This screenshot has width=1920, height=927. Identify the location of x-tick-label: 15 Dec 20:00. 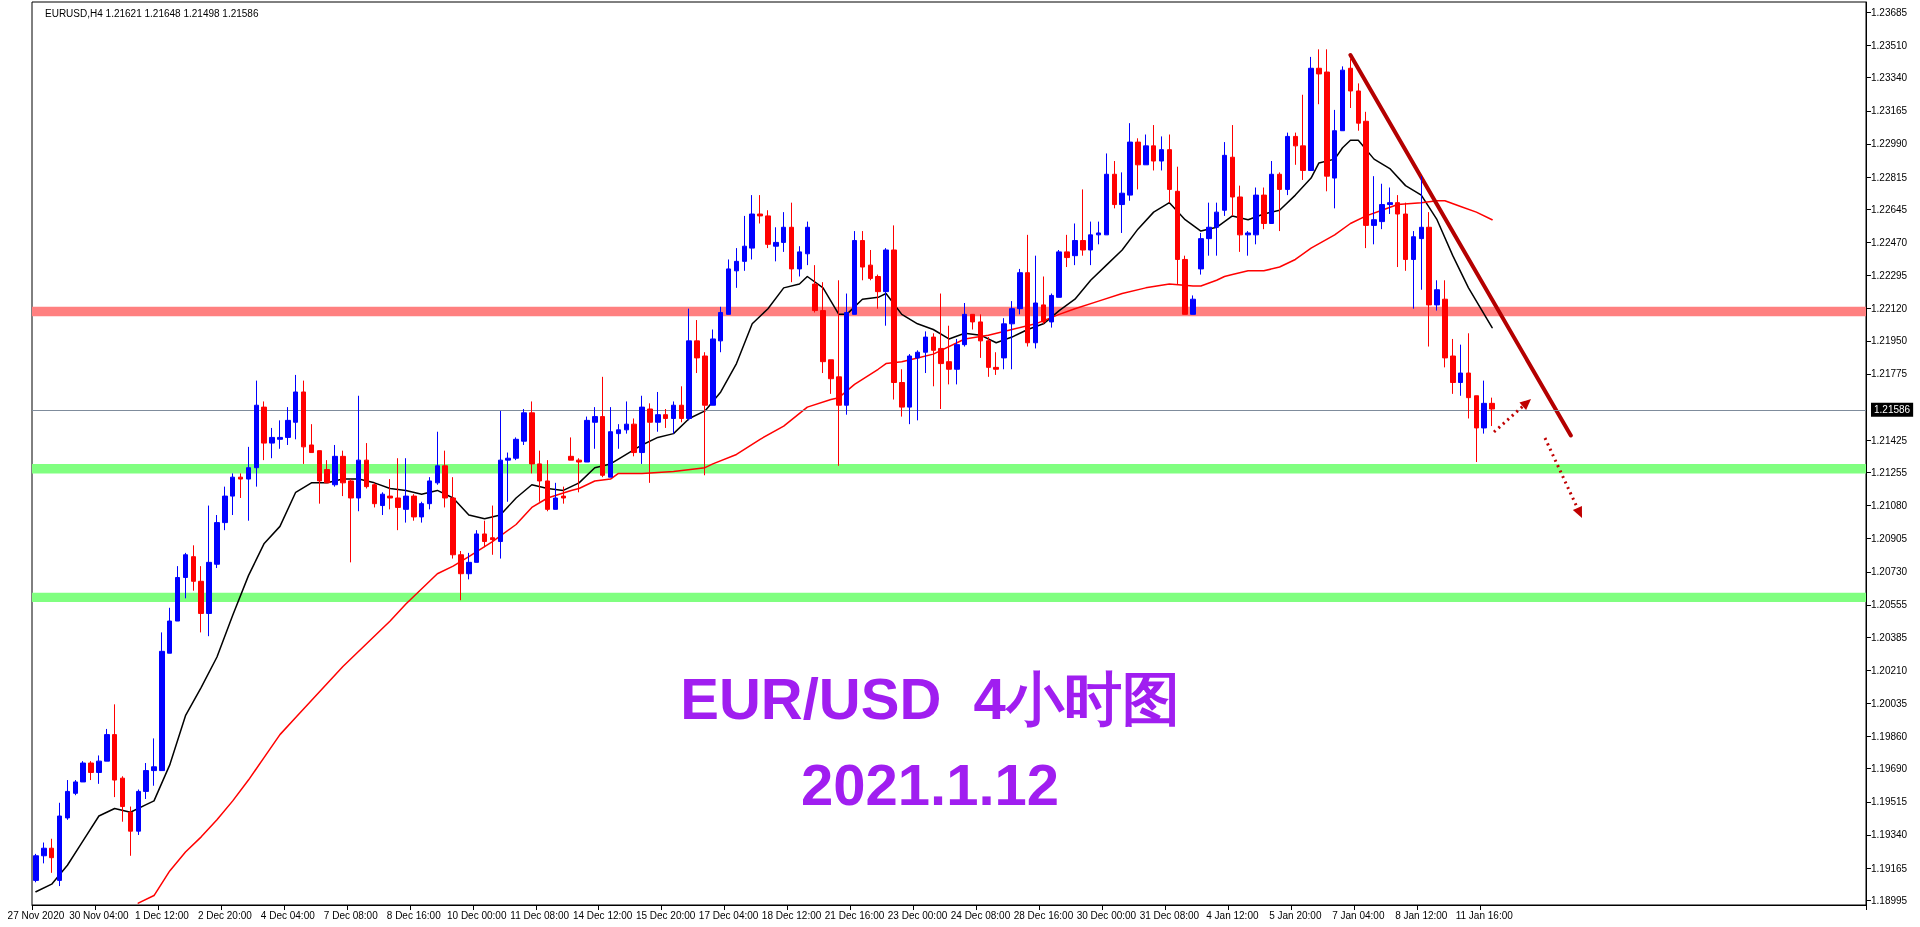
(665, 915).